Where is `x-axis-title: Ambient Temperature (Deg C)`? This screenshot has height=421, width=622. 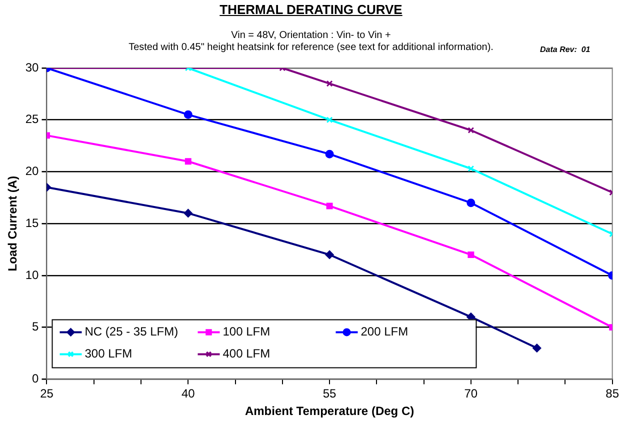 x-axis-title: Ambient Temperature (Deg C) is located at coordinates (329, 411).